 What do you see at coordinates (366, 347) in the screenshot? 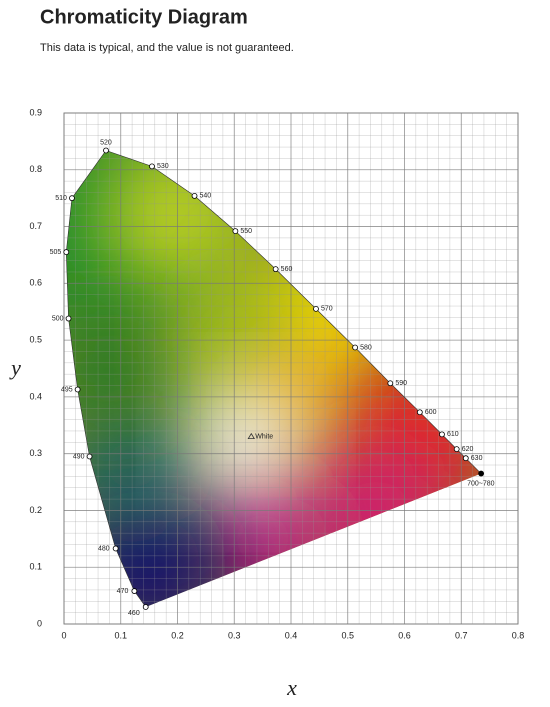
I see `wavelength-label: 580` at bounding box center [366, 347].